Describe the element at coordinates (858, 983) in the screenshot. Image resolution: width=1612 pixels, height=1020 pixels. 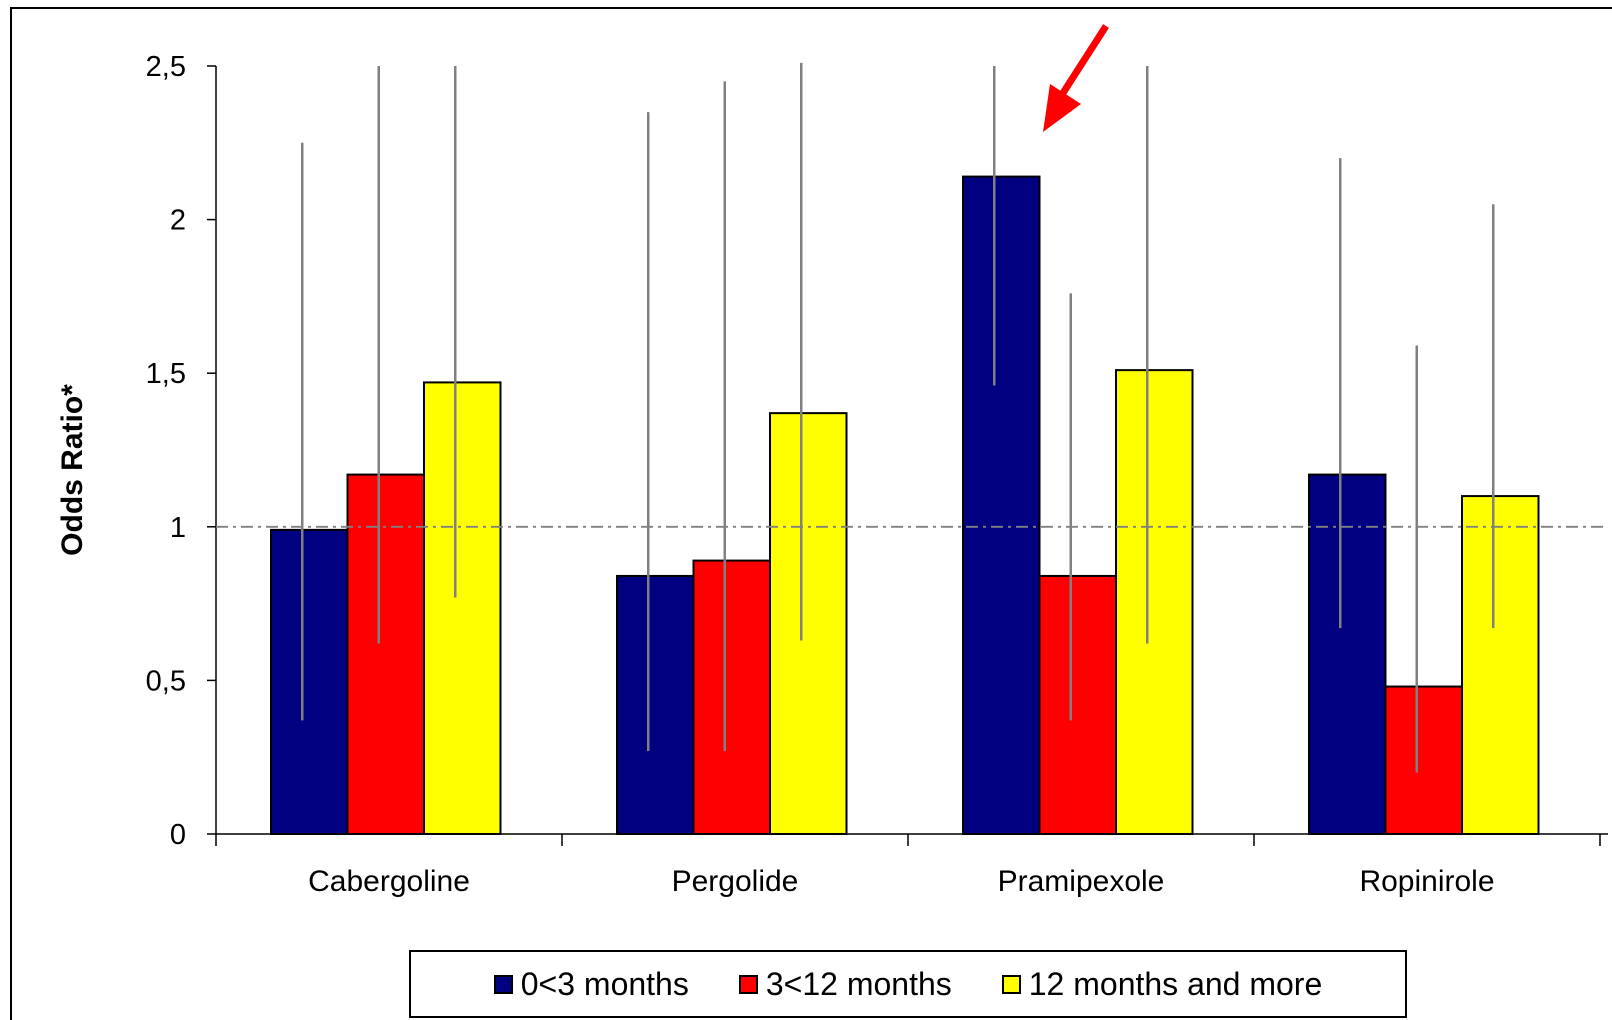
I see `legend-label: 3<12 months` at that location.